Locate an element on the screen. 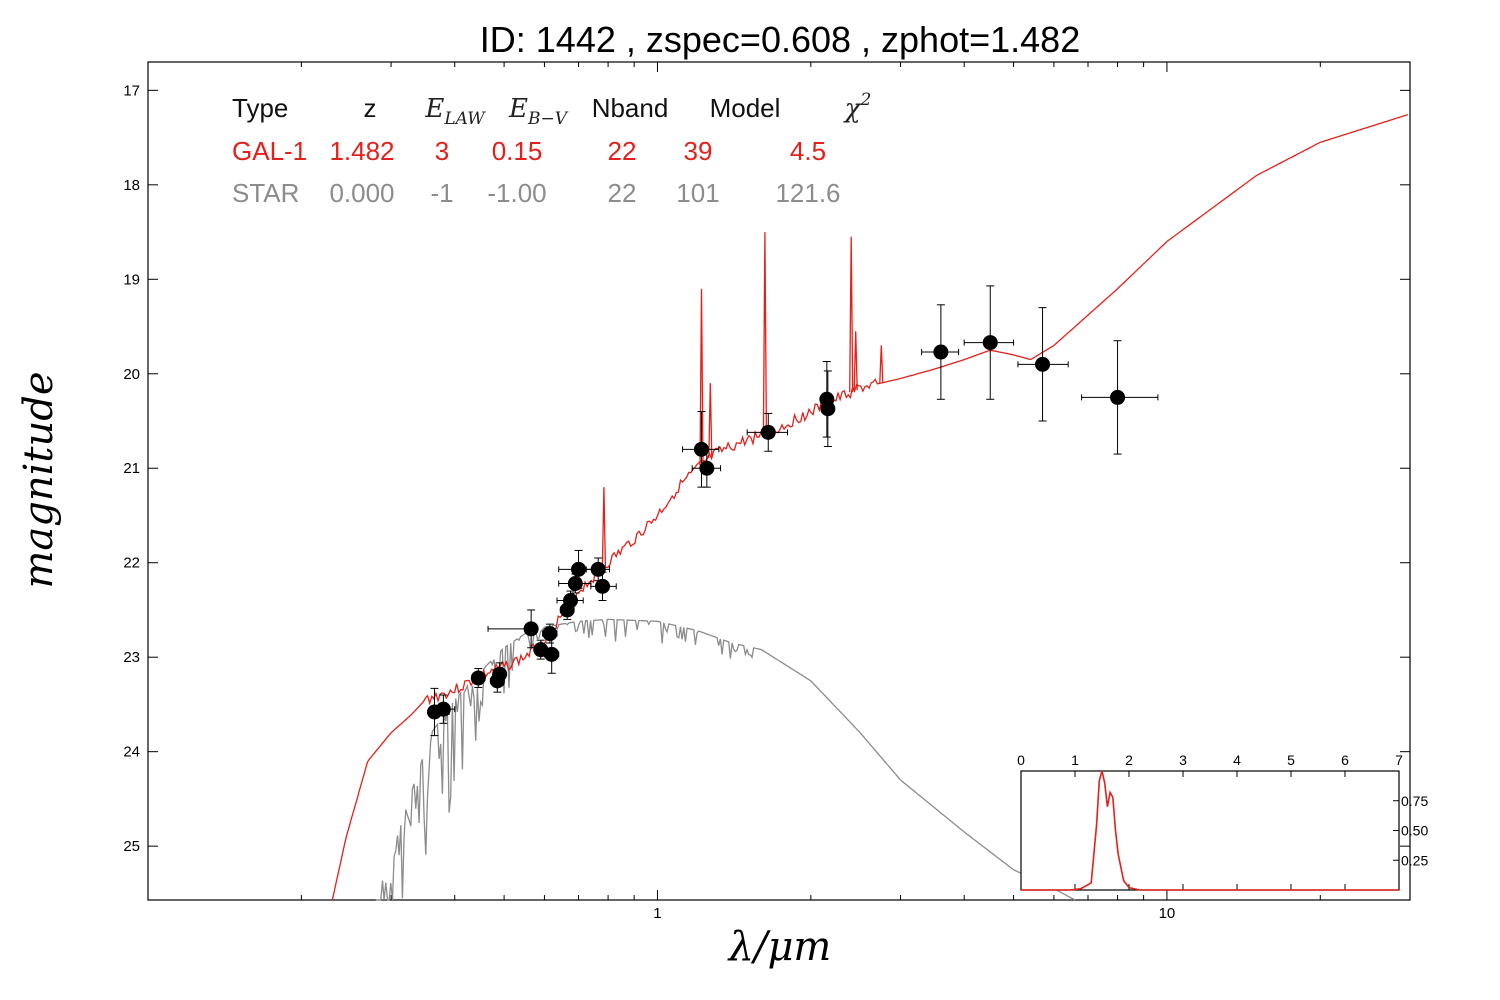 This screenshot has height=1000, width=1500. x-tick-label: 1 is located at coordinates (657, 913).